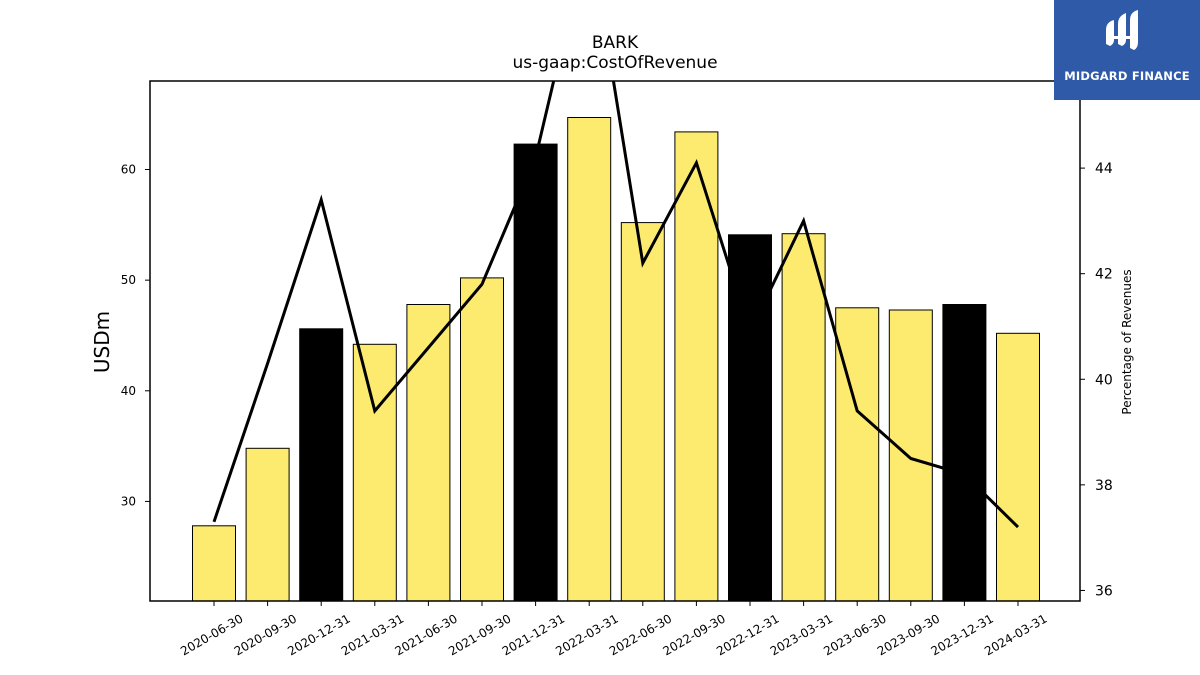 This screenshot has height=675, width=1200. I want to click on chart-title: BARK, so click(615, 43).